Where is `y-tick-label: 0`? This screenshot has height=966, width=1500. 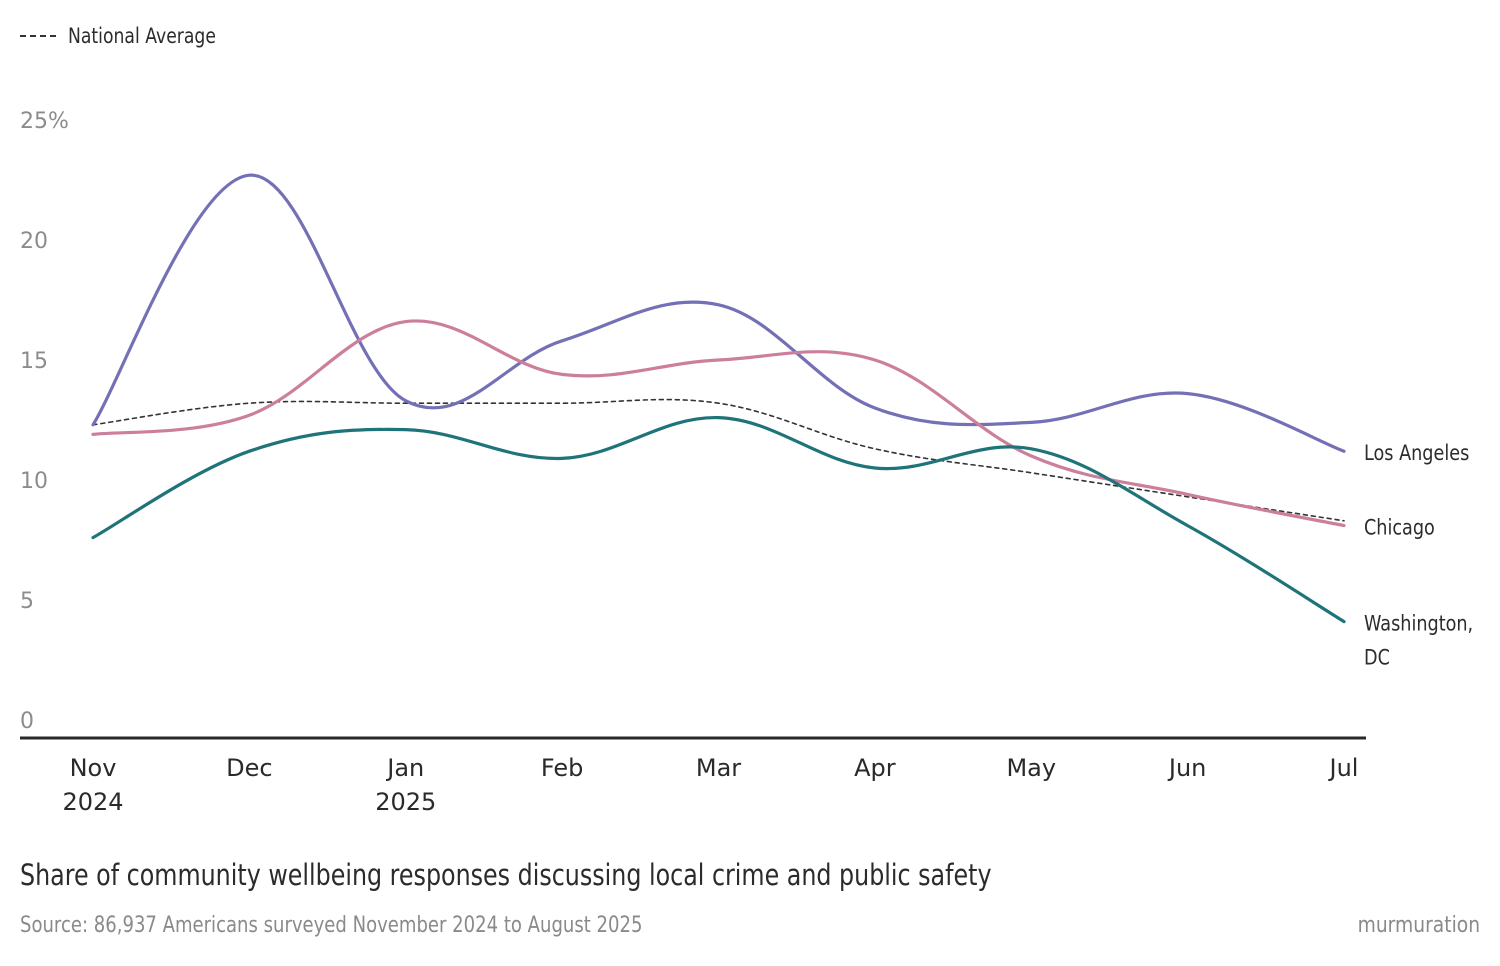
y-tick-label: 0 is located at coordinates (27, 721).